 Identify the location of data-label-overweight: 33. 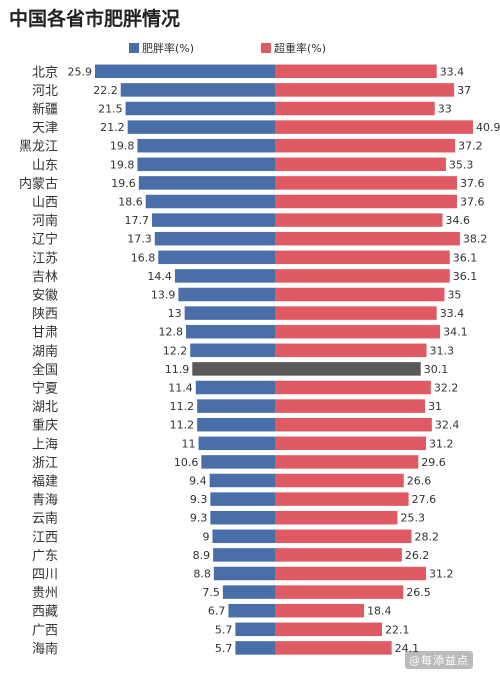
(445, 109).